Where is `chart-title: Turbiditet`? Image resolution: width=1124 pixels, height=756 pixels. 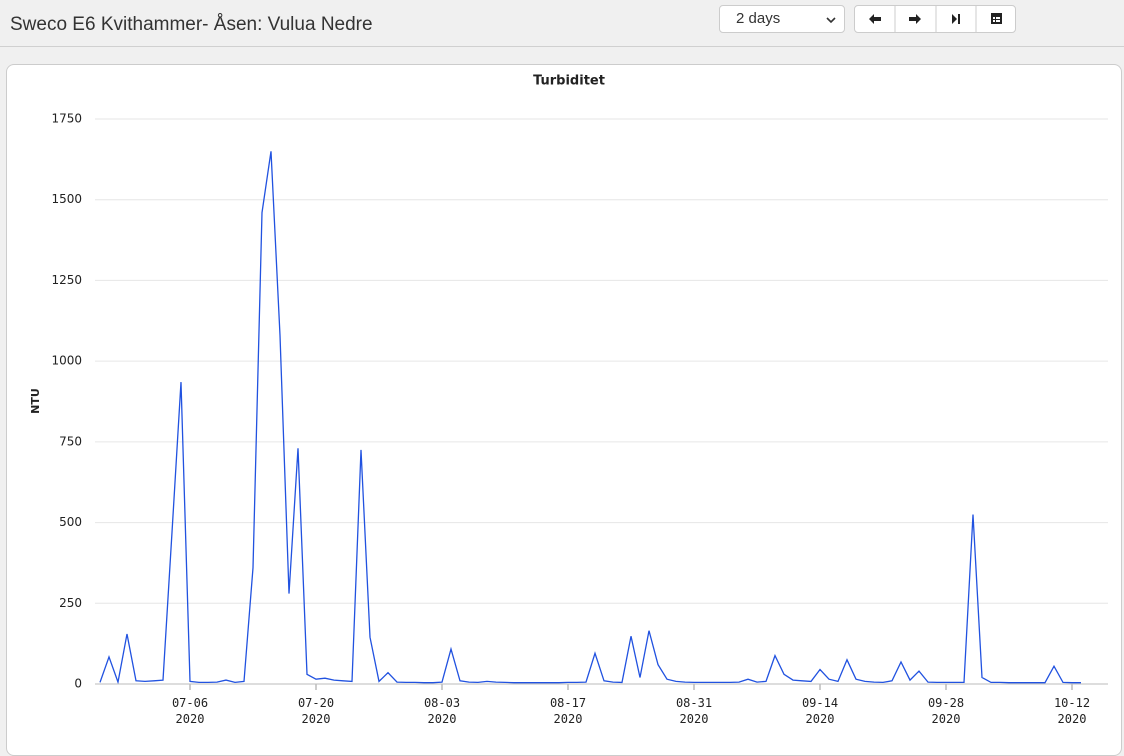
chart-title: Turbiditet is located at coordinates (569, 81).